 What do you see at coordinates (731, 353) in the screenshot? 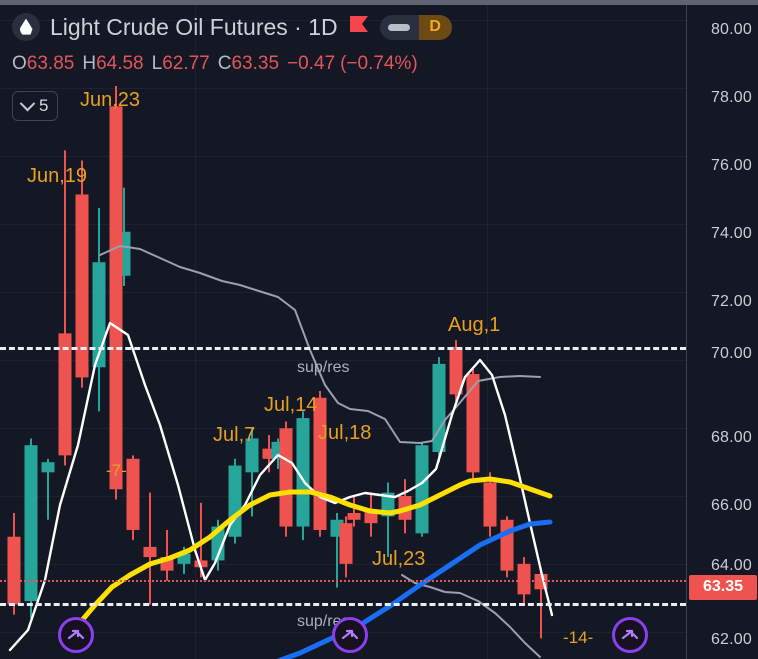
I see `axis-tick: 70.00` at bounding box center [731, 353].